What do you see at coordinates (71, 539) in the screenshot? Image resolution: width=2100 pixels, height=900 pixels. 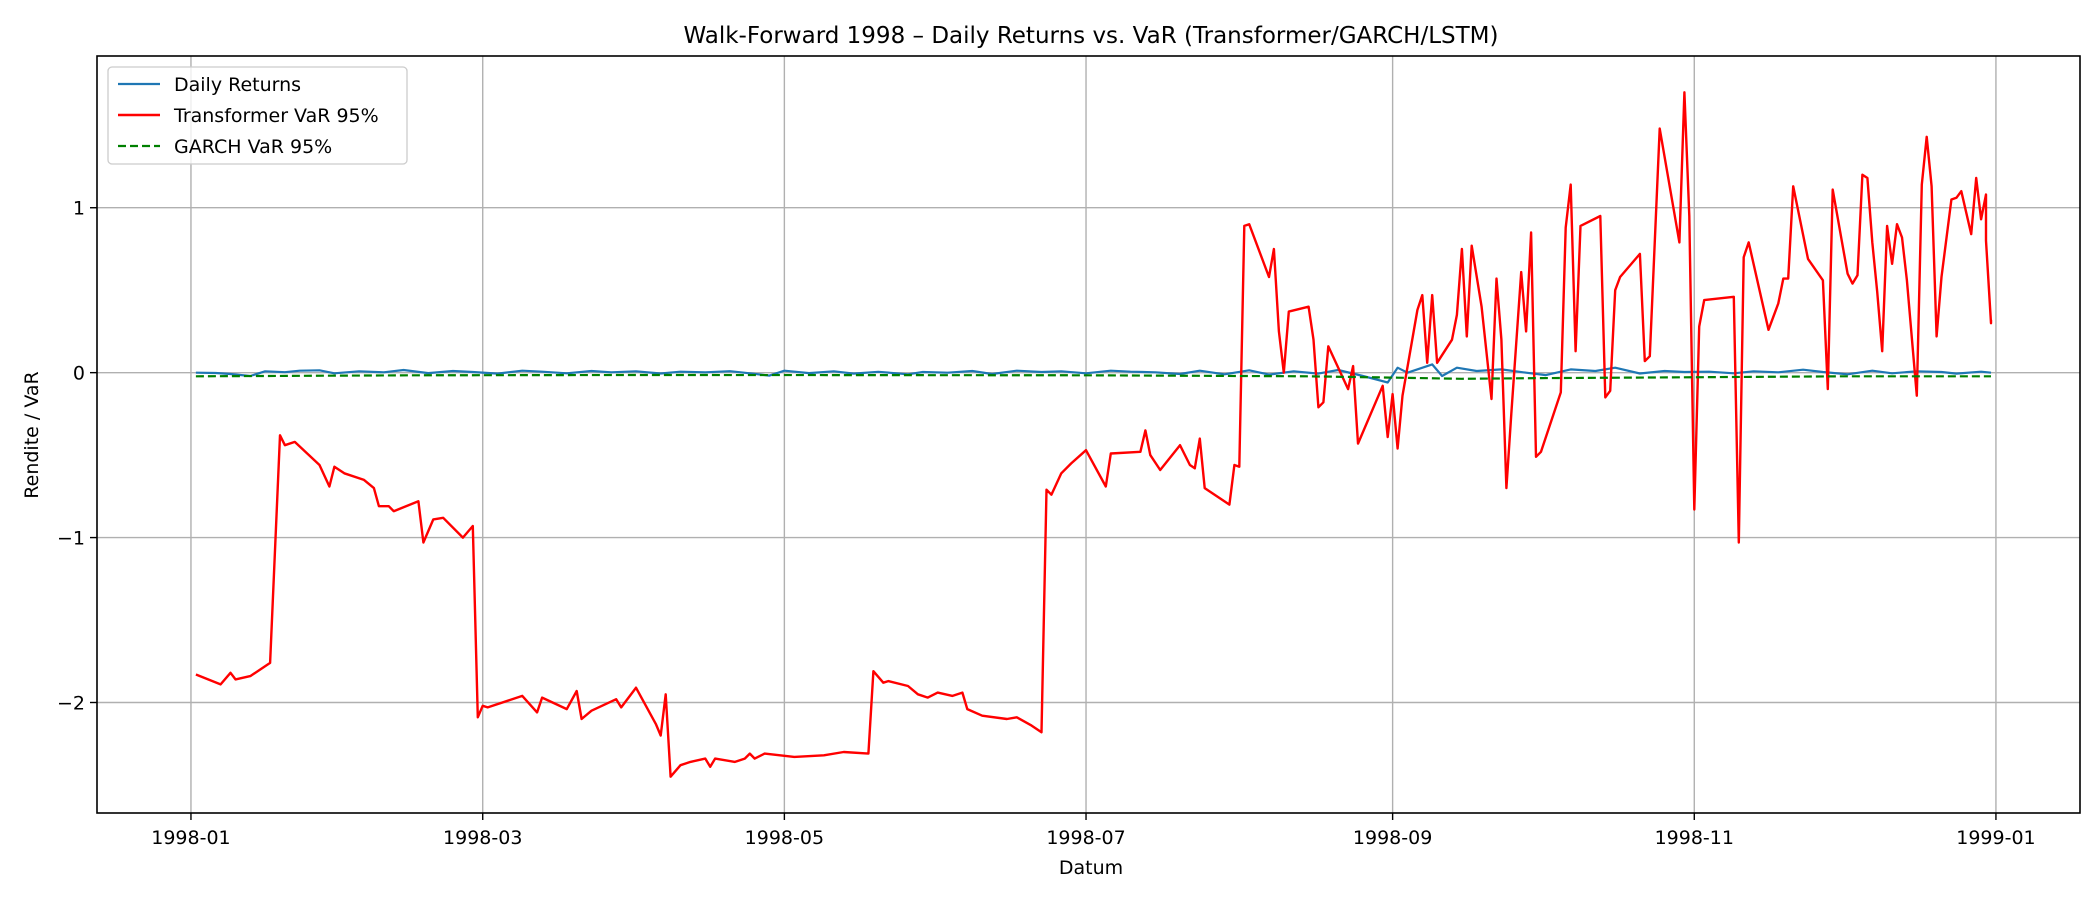 I see `y-tick-label: −1` at bounding box center [71, 539].